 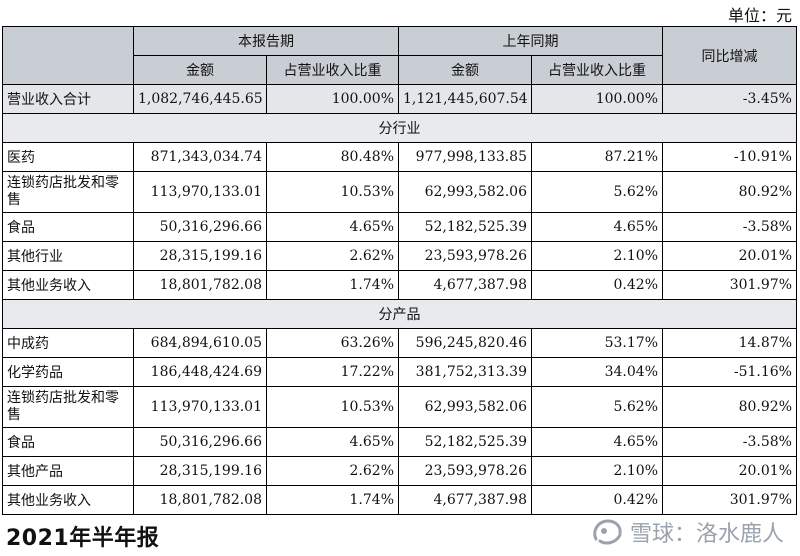 What do you see at coordinates (706, 534) in the screenshot?
I see `watermark-text: 雪球：洛水鹿人` at bounding box center [706, 534].